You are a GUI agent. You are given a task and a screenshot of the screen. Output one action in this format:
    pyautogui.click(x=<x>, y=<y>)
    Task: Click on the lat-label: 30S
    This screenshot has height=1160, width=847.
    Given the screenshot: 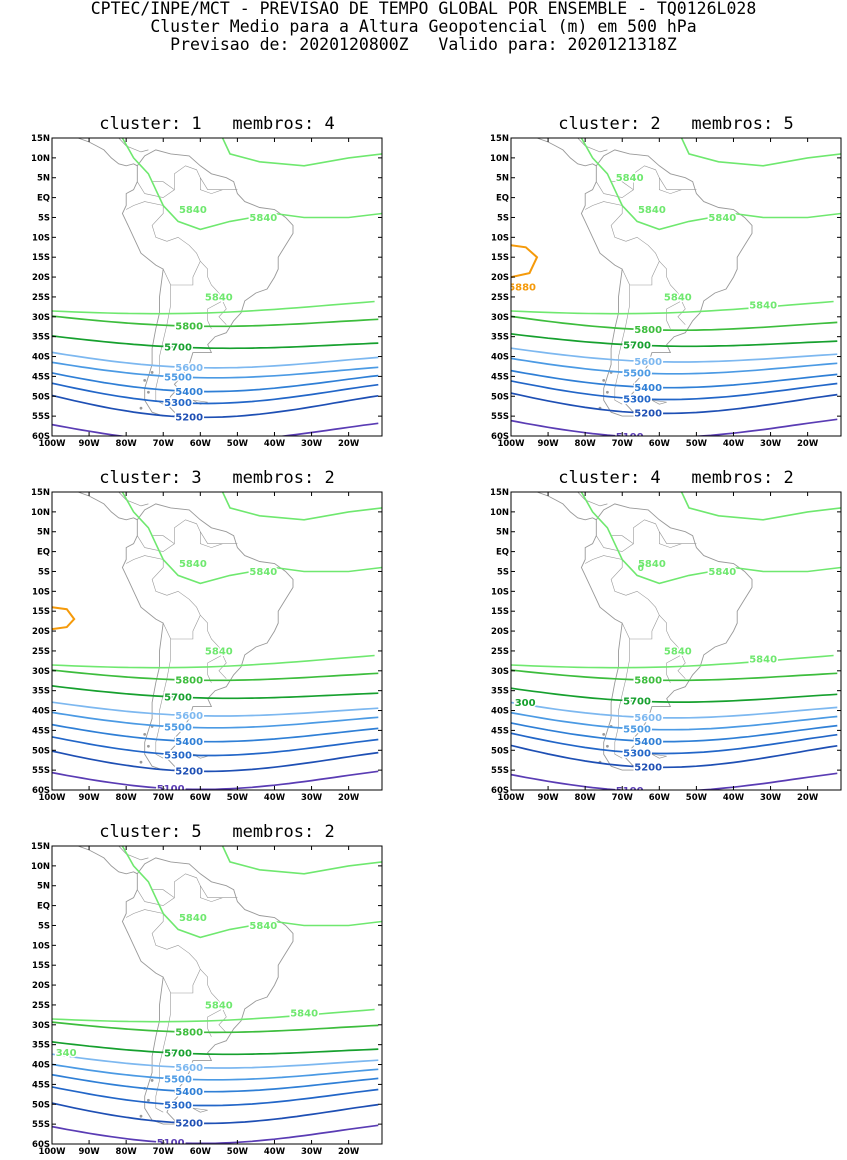 What is the action you would take?
    pyautogui.click(x=500, y=672)
    